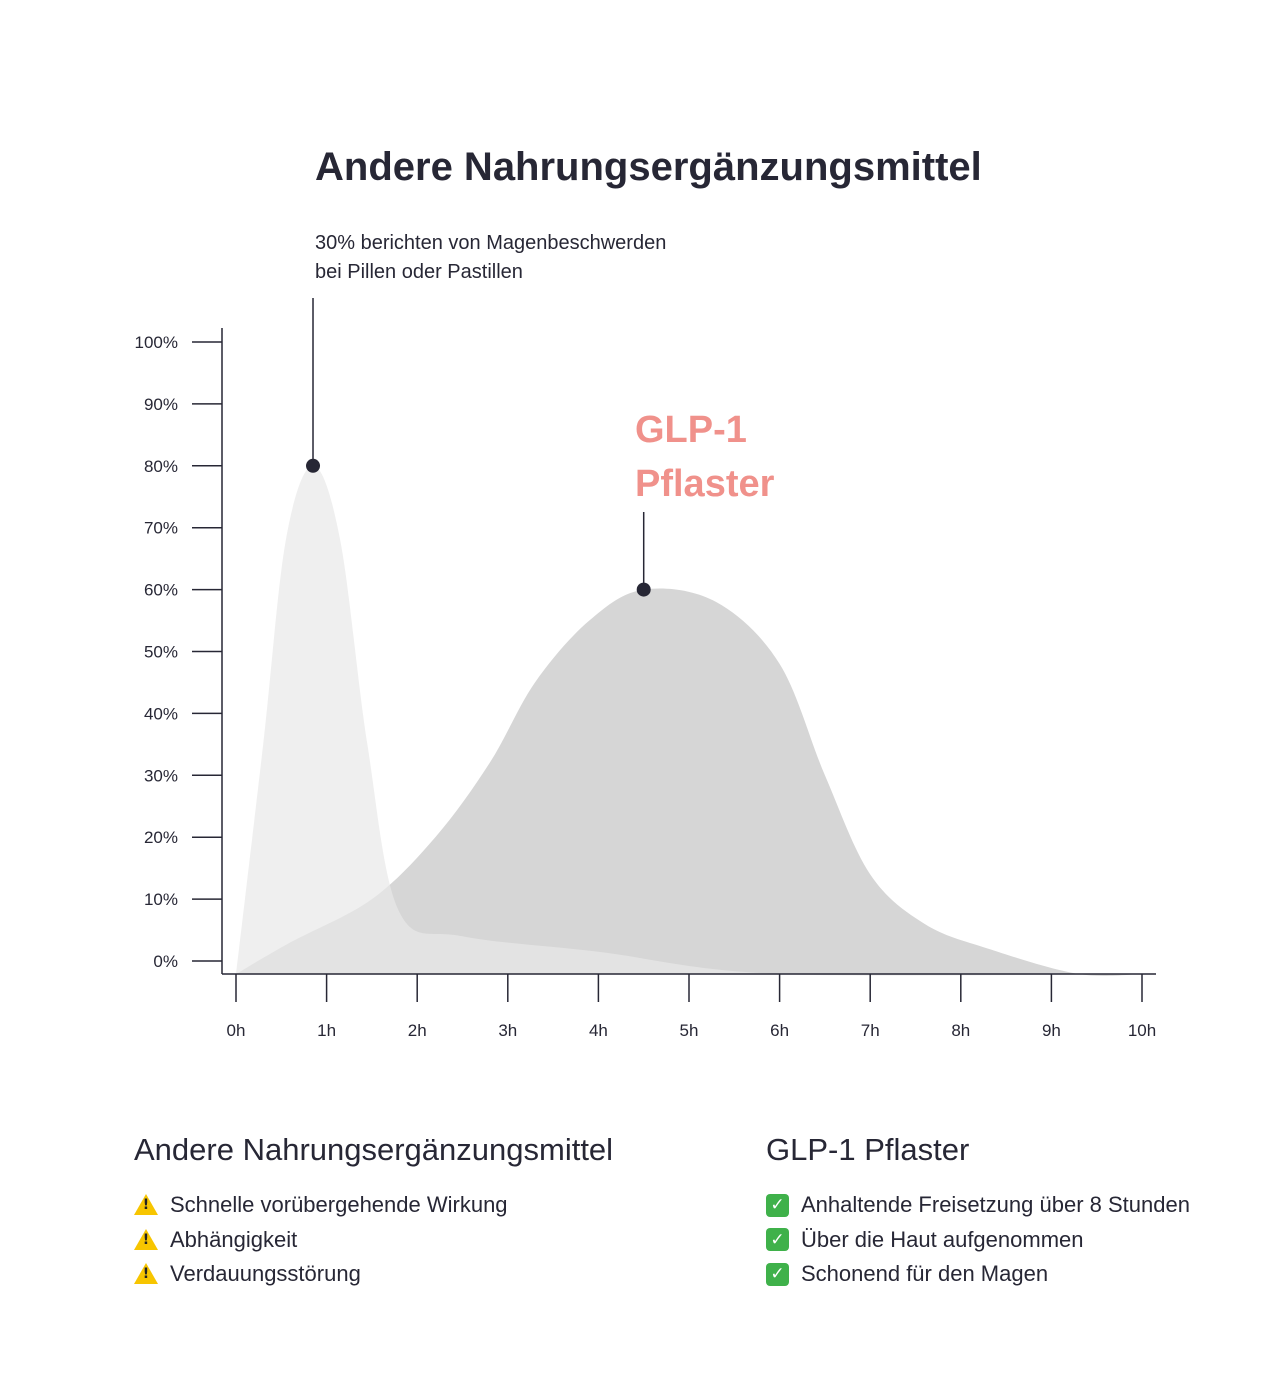  Describe the element at coordinates (165, 961) in the screenshot. I see `y-tick-label: 0%` at that location.